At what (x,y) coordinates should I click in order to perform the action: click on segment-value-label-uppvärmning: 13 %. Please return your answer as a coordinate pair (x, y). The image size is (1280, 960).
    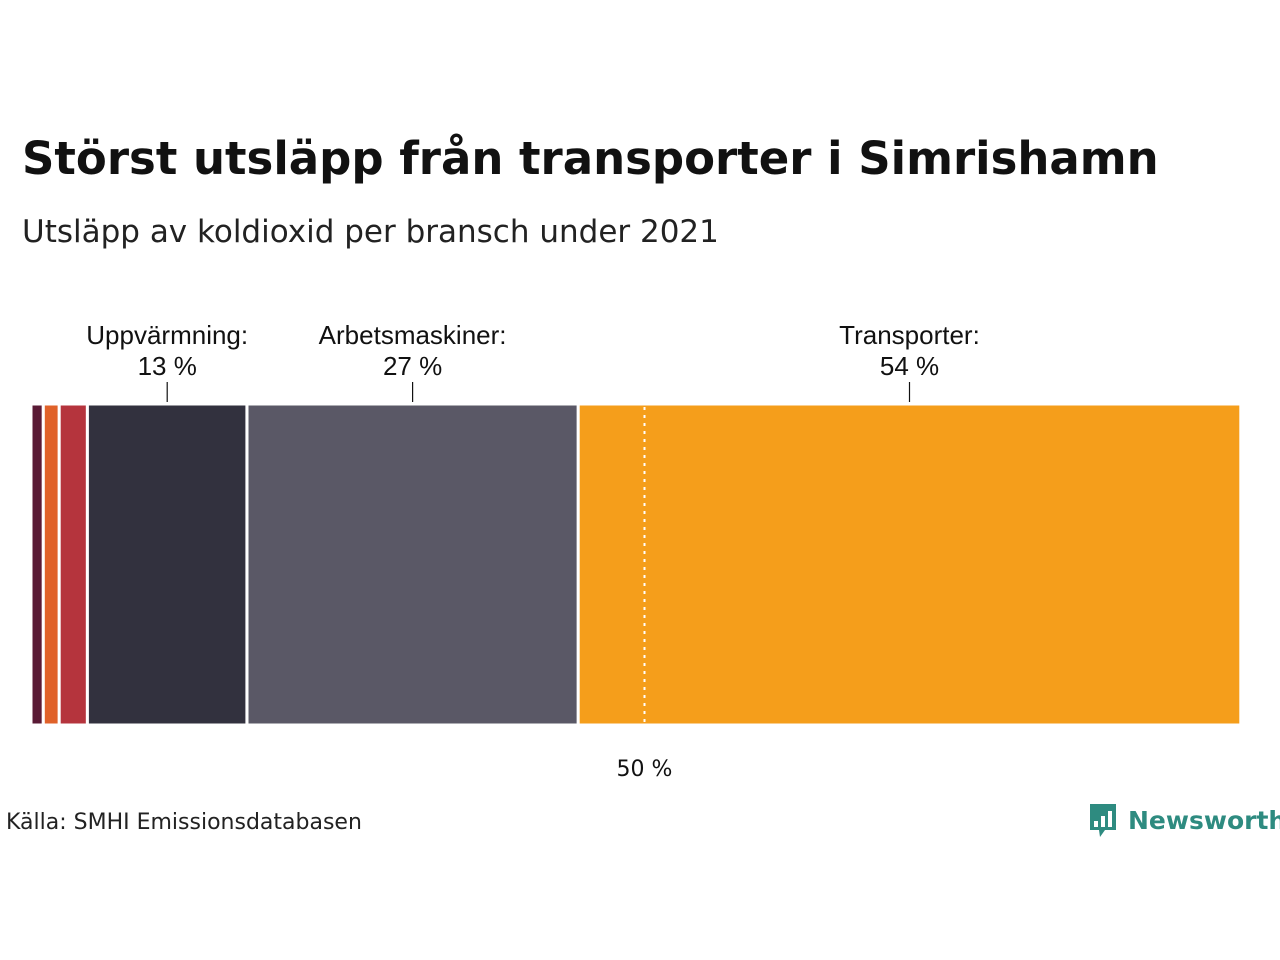
    Looking at the image, I should click on (167, 366).